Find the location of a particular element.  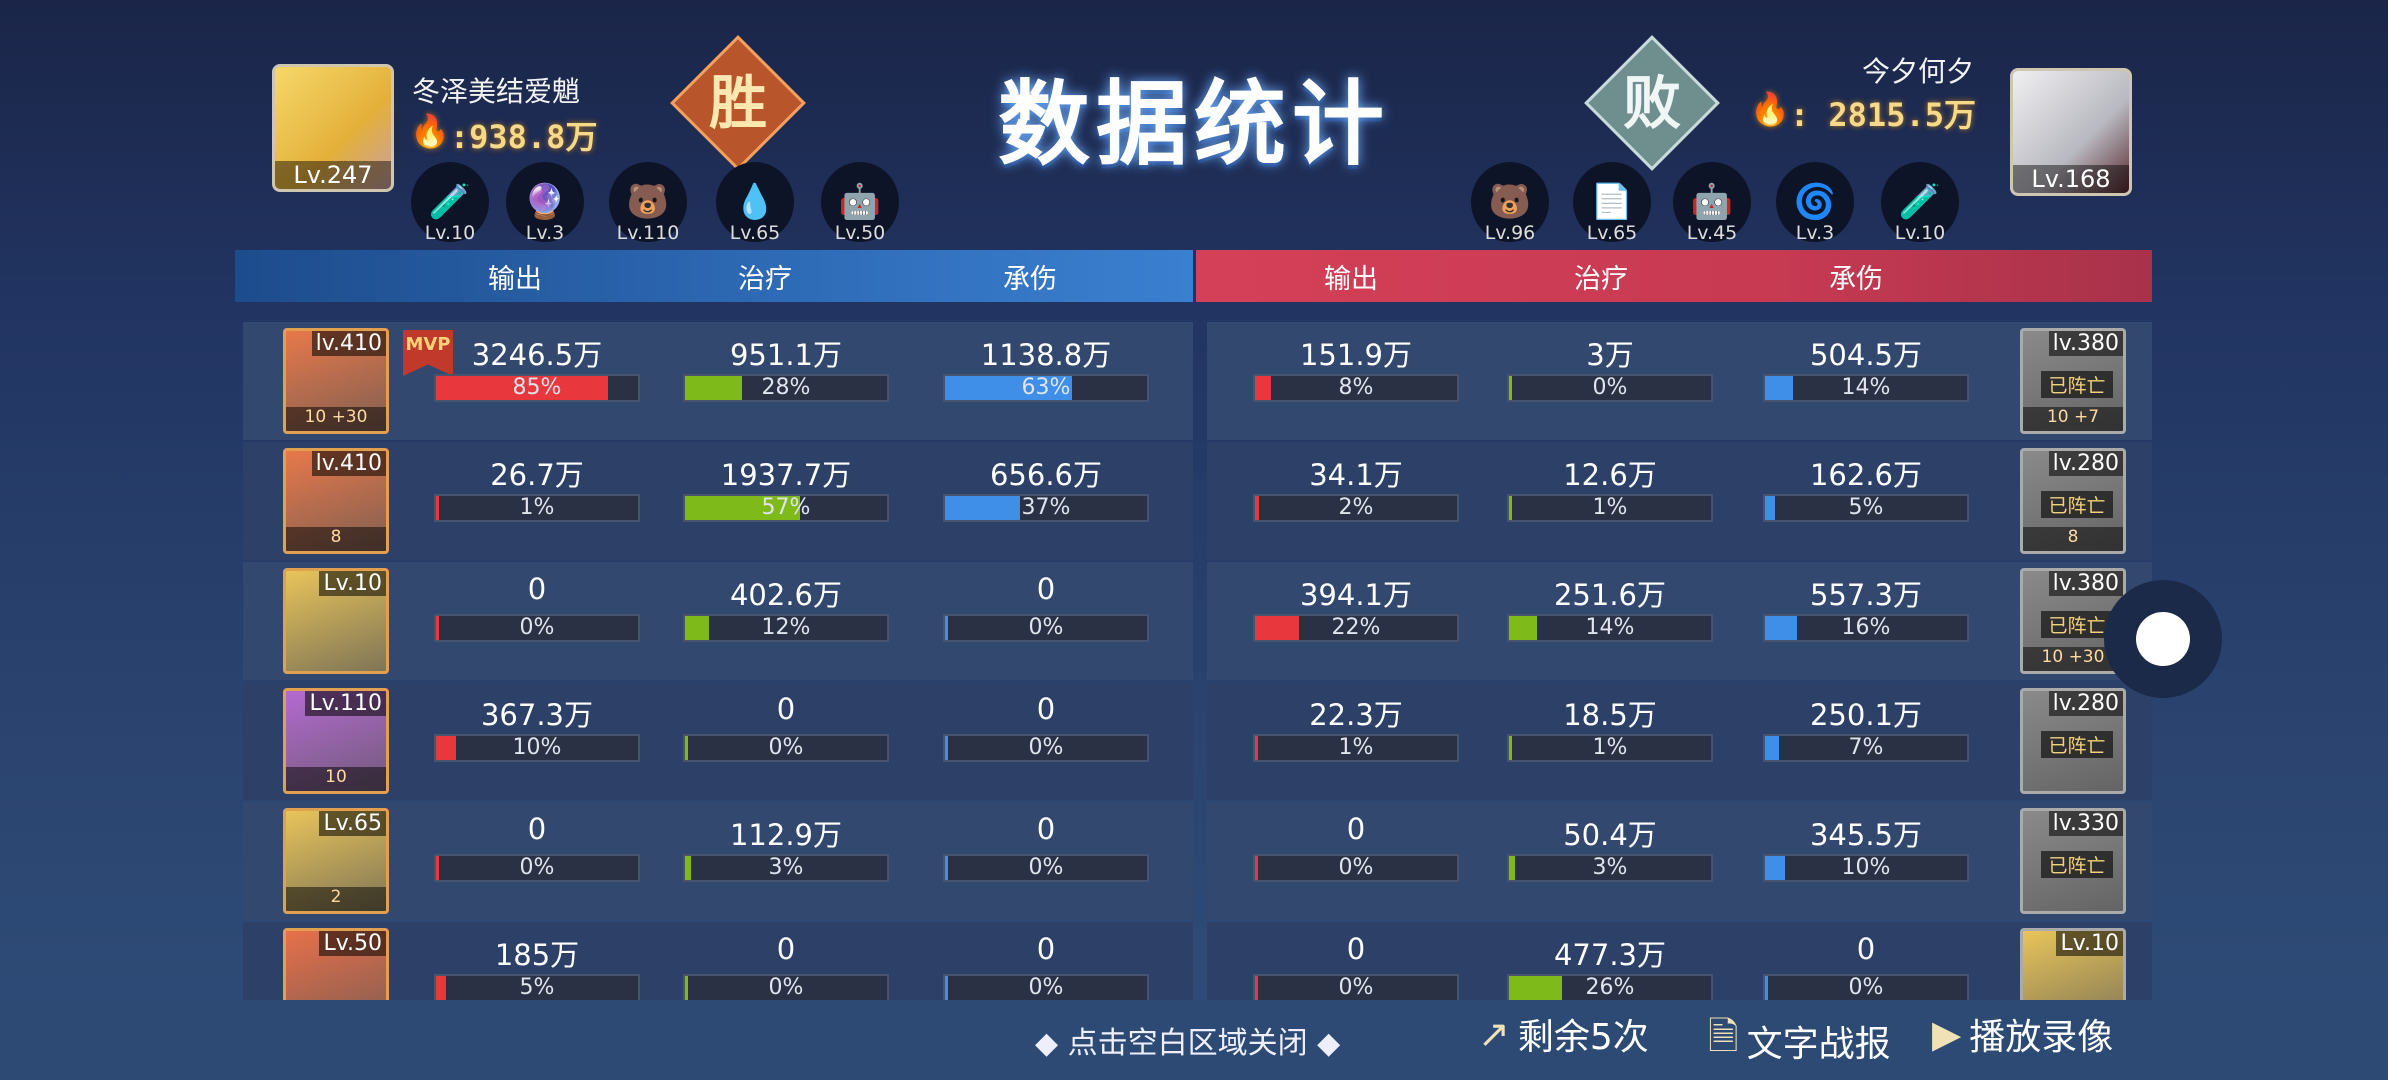

tank-value: 557.3万 is located at coordinates (1866, 595).